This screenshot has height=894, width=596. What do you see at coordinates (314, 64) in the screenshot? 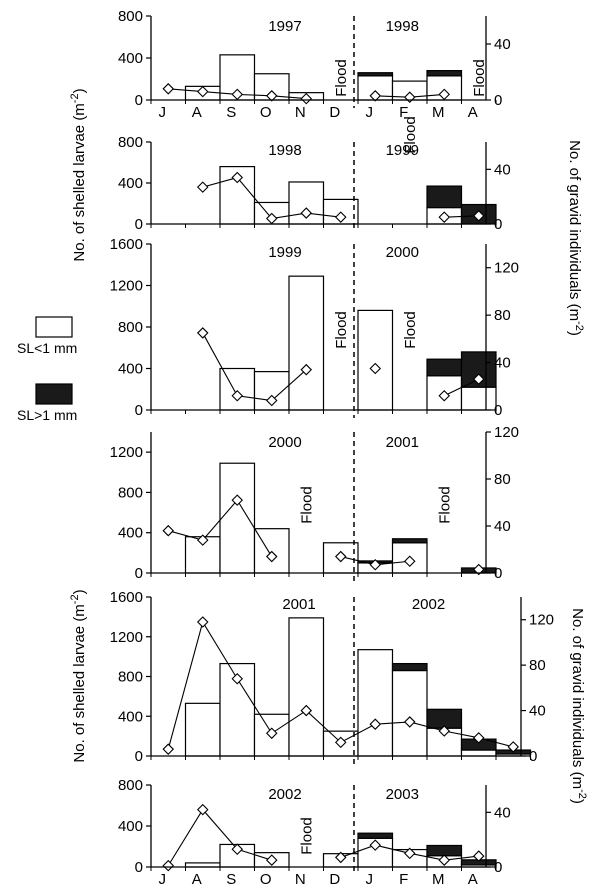
I see `panel-1: 0 400 800 0 40 J A S O N D J F M A 1997 1998 Flood Flood` at bounding box center [314, 64].